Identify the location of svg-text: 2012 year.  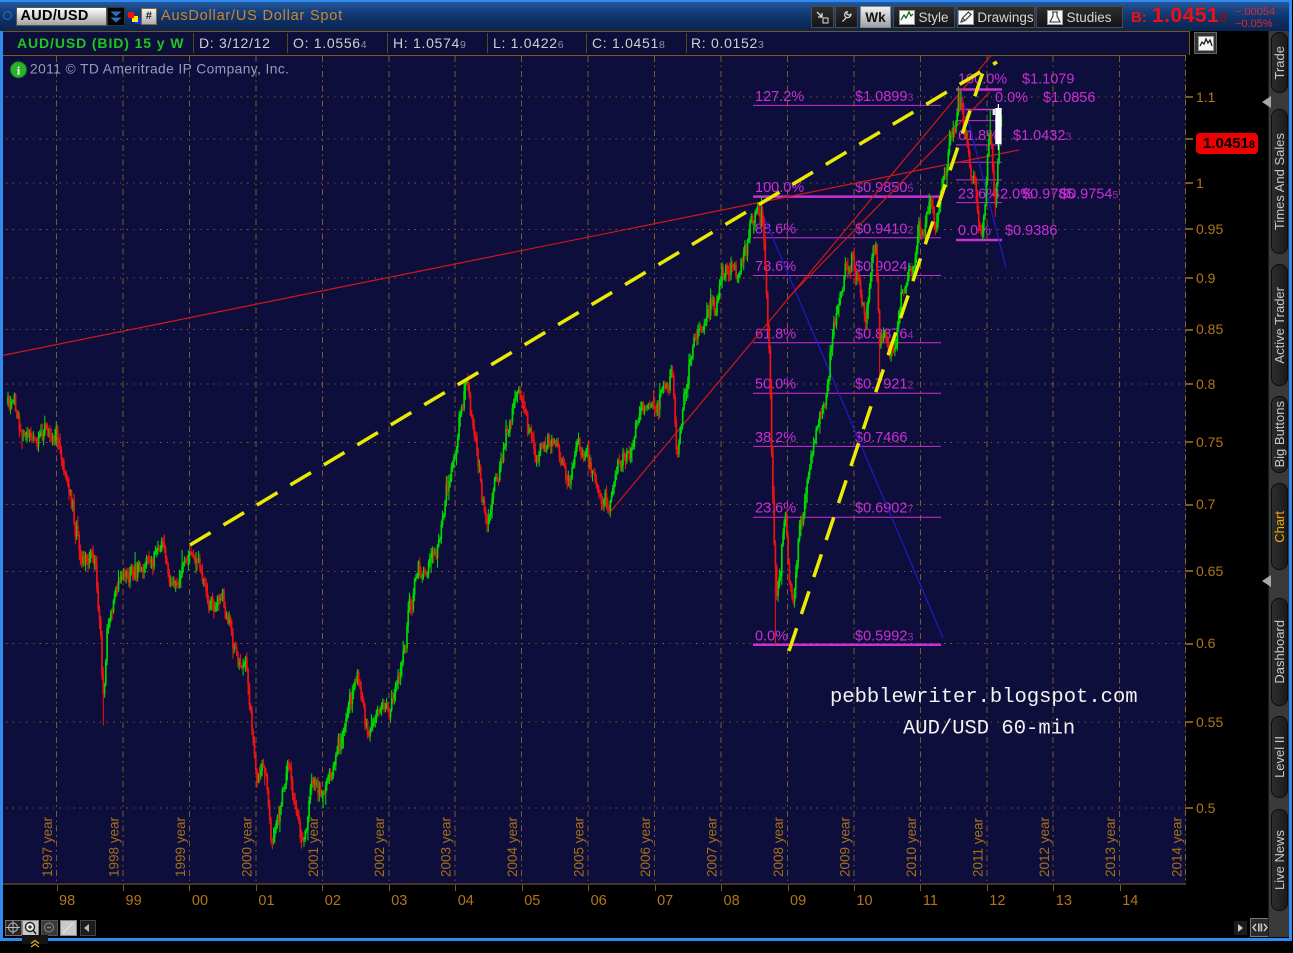
(1044, 846).